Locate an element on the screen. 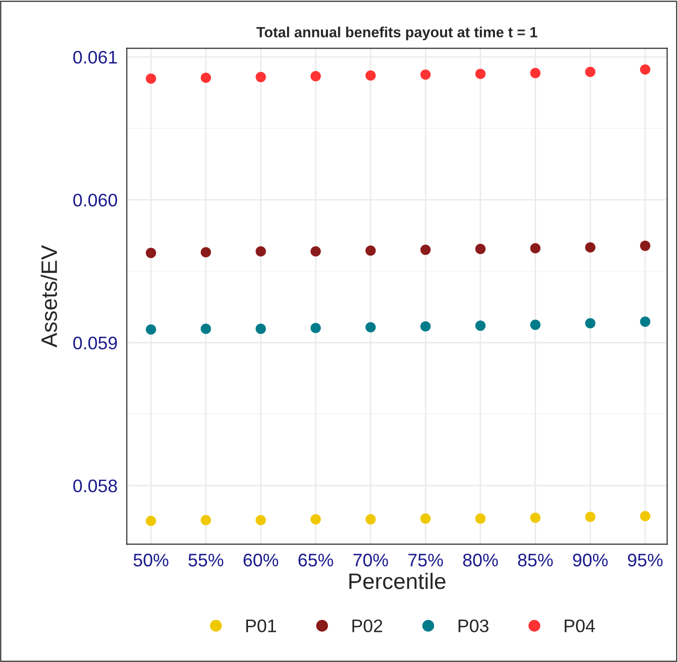  x-tick-label: 65% is located at coordinates (316, 560).